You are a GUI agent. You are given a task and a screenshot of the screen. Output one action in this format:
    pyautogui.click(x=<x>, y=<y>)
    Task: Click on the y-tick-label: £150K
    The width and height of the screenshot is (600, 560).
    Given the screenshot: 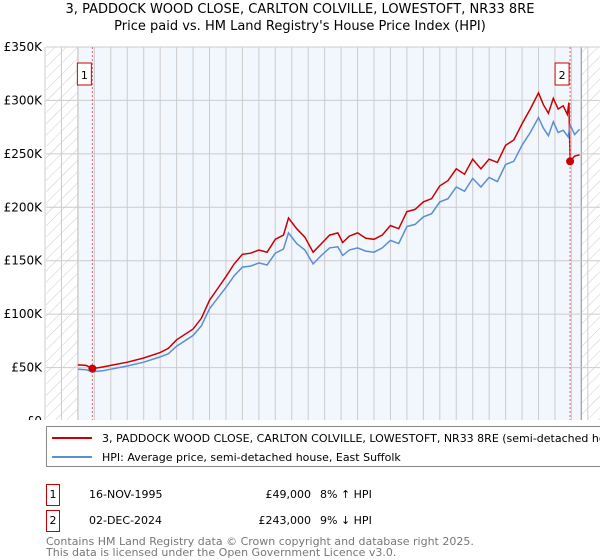 What is the action you would take?
    pyautogui.click(x=24, y=261)
    